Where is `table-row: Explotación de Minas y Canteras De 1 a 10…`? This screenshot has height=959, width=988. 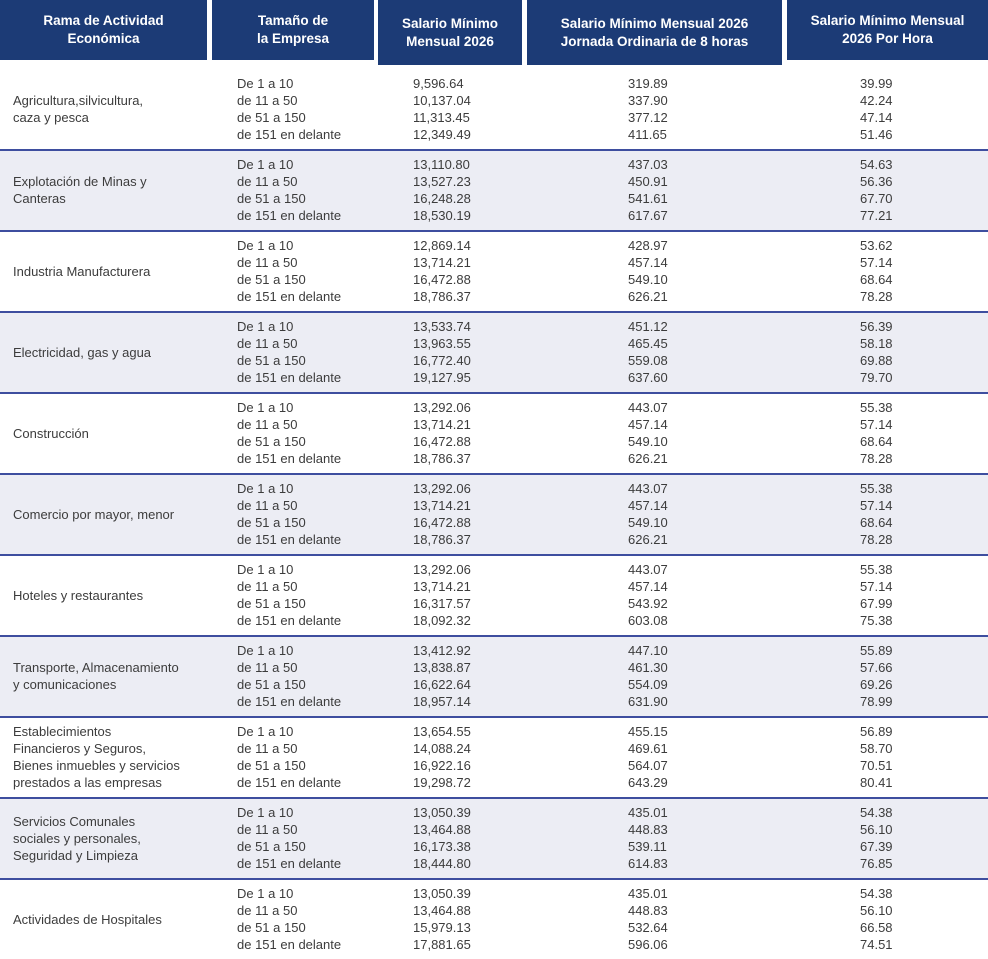
table-row: Explotación de Minas y Canteras De 1 a 10… is located at coordinates (494, 189).